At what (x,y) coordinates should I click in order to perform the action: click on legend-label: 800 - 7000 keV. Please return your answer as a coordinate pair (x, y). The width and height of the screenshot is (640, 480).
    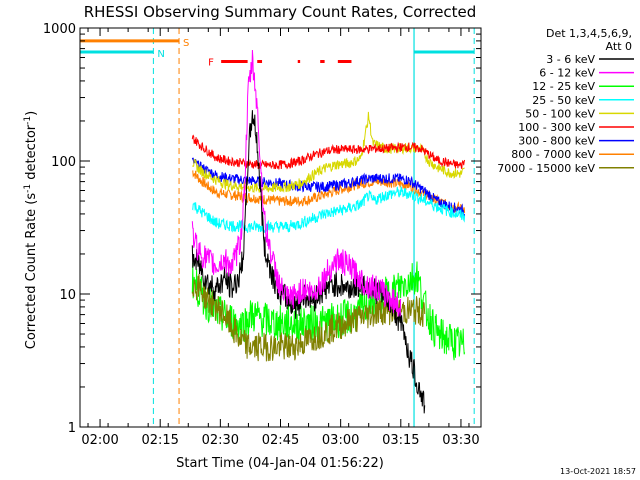
    Looking at the image, I should click on (553, 154).